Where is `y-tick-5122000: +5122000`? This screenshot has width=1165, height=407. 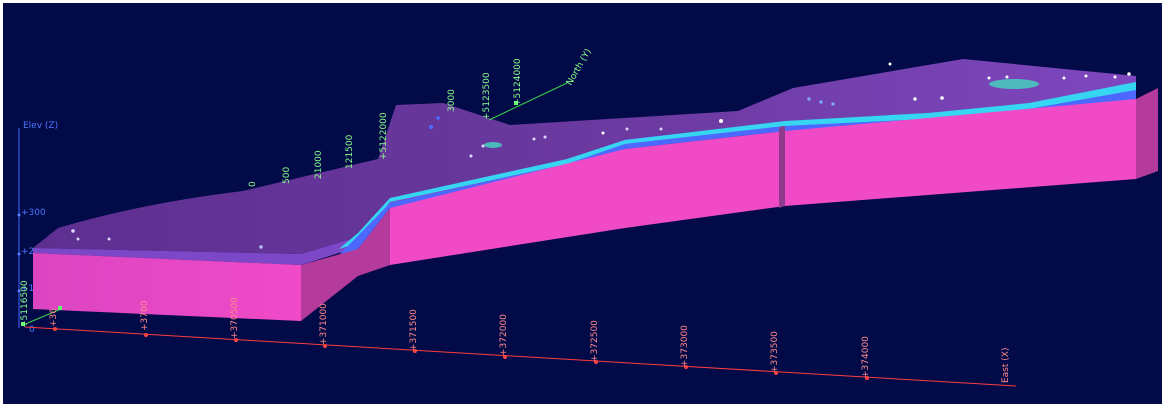
y-tick-5122000: +5122000 is located at coordinates (384, 136).